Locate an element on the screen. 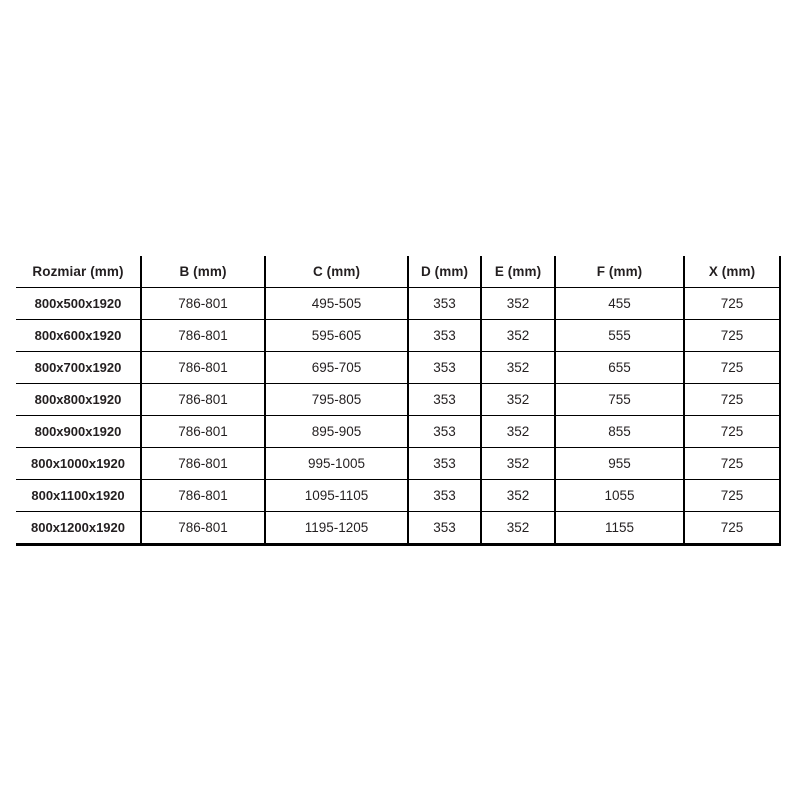 The width and height of the screenshot is (800, 800). cell-f: 555 is located at coordinates (620, 335).